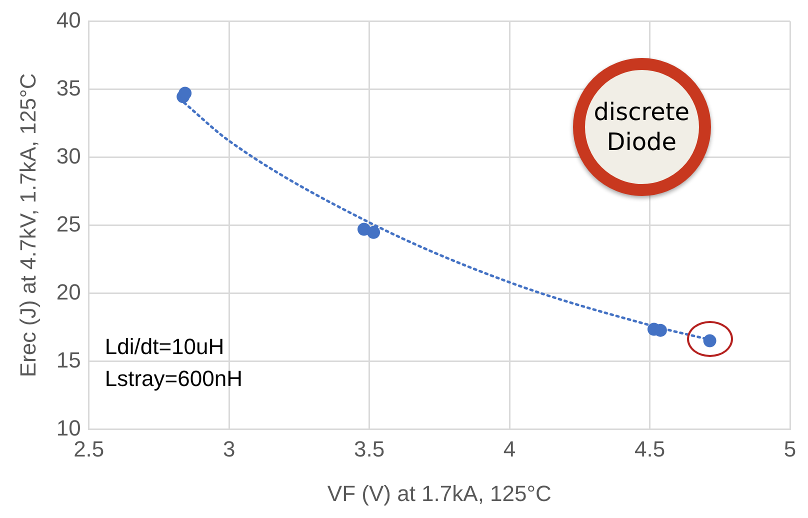 This screenshot has width=808, height=518. What do you see at coordinates (68, 359) in the screenshot?
I see `y-tick-label: 15` at bounding box center [68, 359].